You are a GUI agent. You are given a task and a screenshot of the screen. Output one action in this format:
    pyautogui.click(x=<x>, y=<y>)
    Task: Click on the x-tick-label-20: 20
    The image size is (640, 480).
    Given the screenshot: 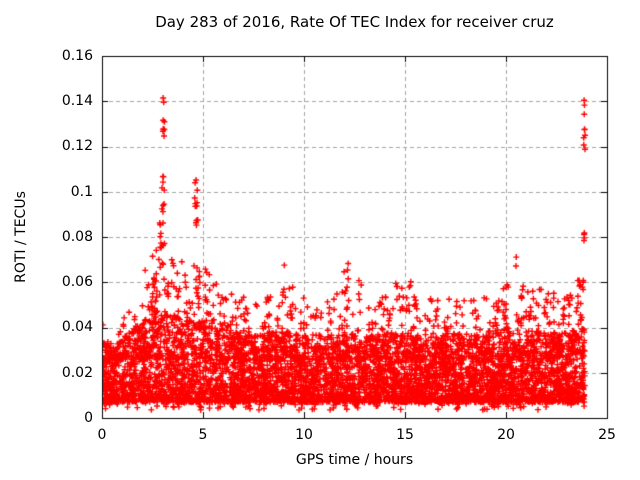 What is the action you would take?
    pyautogui.click(x=506, y=435)
    